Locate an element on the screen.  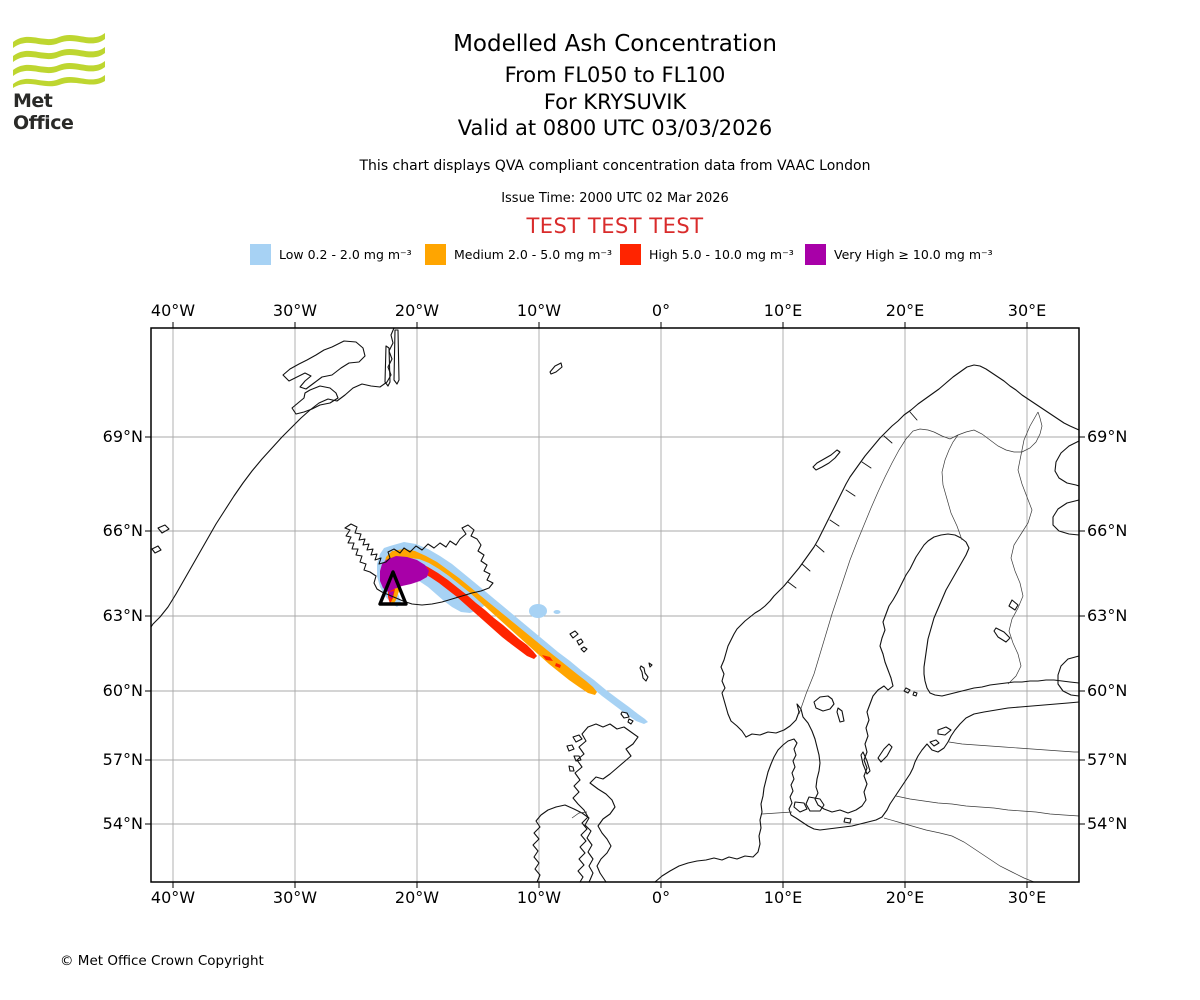
white-sea-coast is located at coordinates (1067, 463).